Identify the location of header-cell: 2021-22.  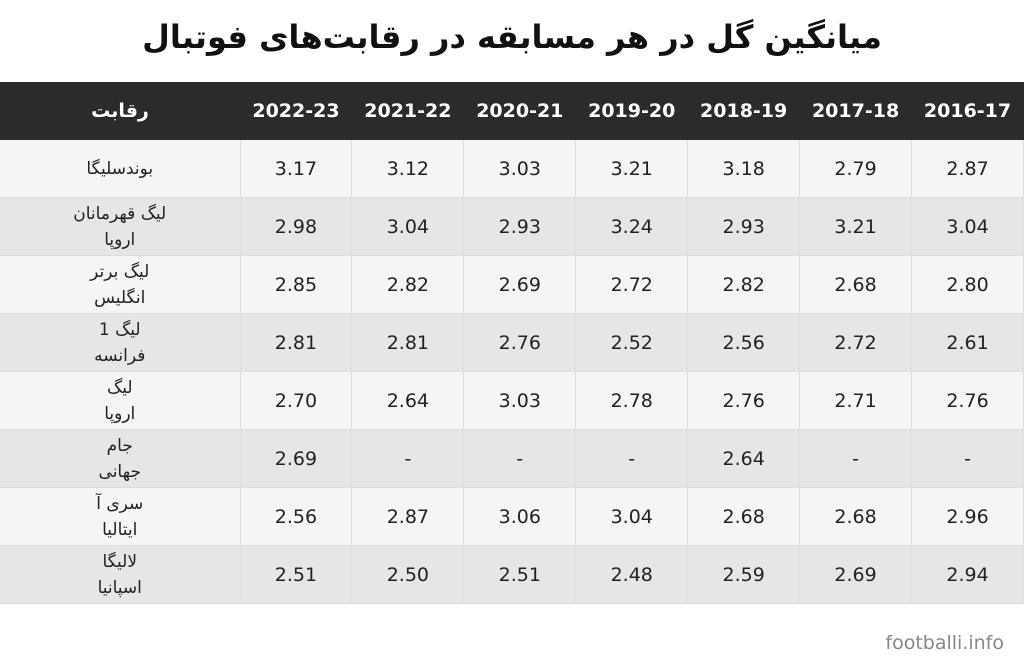
(407, 111).